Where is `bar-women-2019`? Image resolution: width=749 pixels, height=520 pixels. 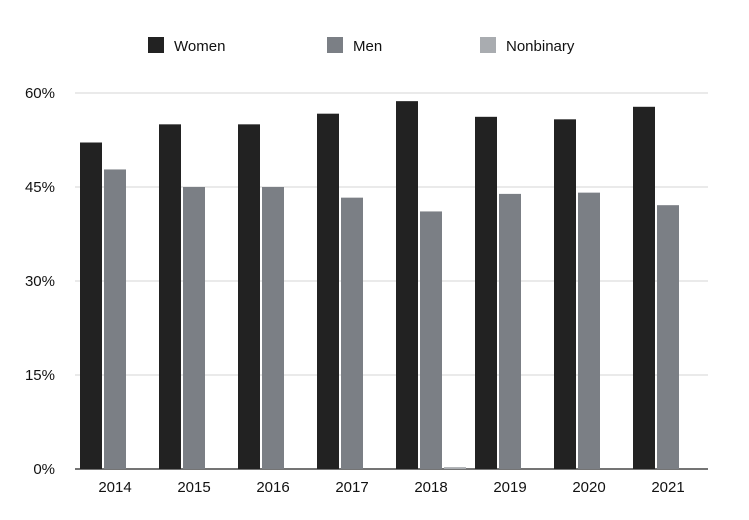
bar-women-2019 is located at coordinates (486, 293).